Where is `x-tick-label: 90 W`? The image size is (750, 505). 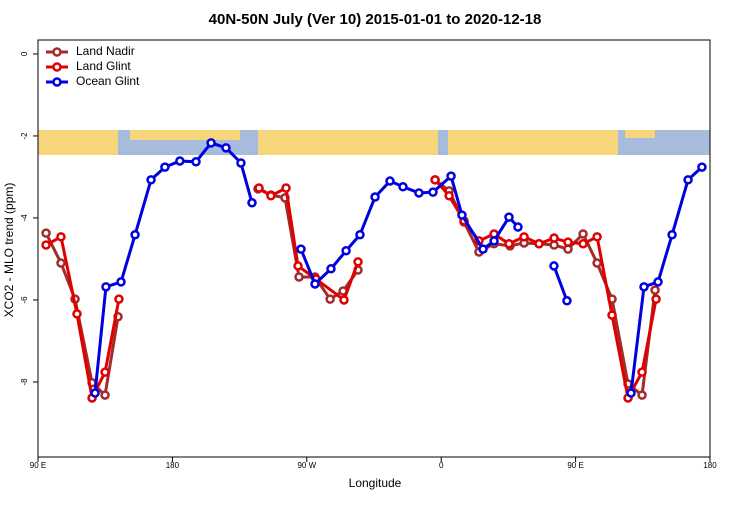
x-tick-label: 90 W is located at coordinates (306, 465).